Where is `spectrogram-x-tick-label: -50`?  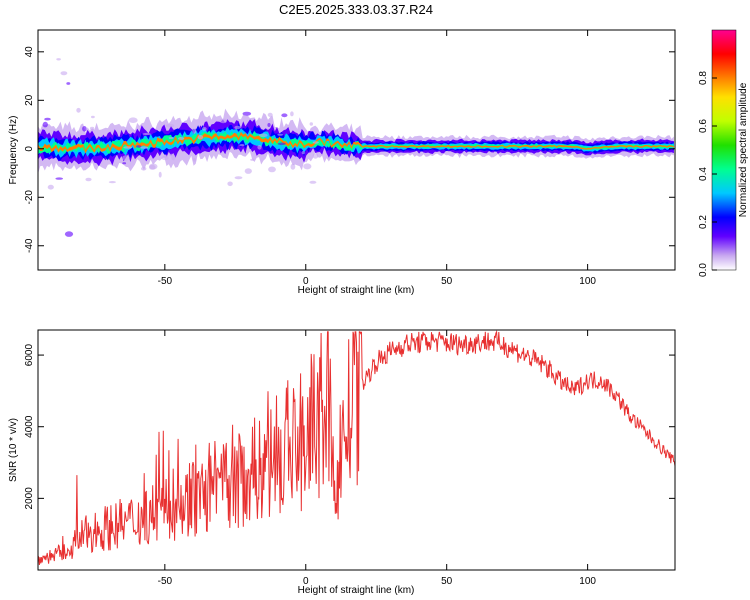 spectrogram-x-tick-label: -50 is located at coordinates (165, 281).